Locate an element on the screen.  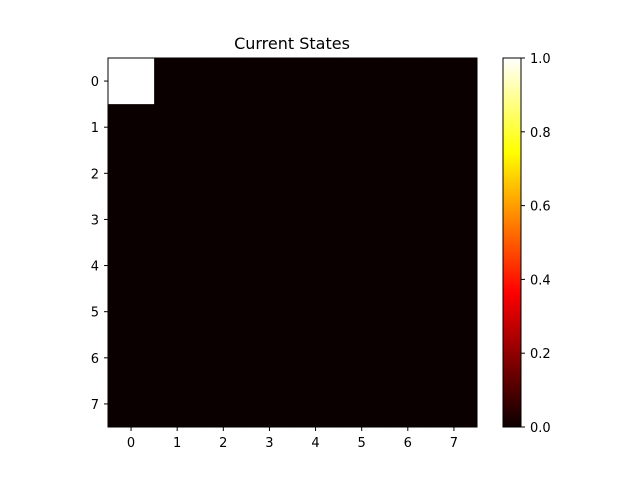
chart-title: Current States is located at coordinates (292, 43).